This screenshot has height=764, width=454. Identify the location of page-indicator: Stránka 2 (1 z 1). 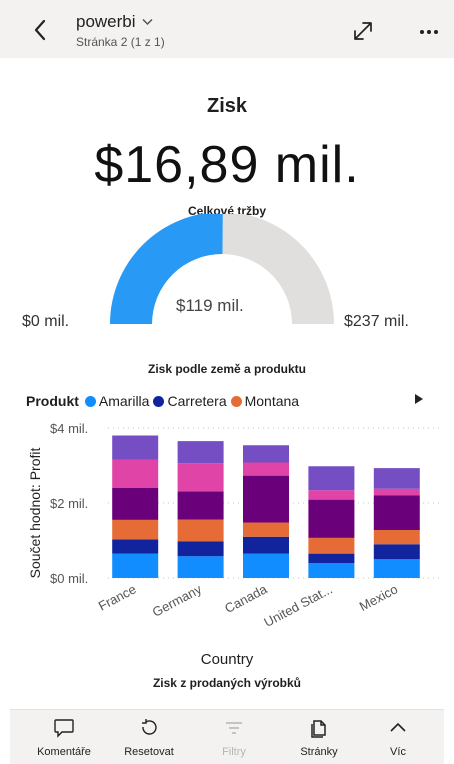
(120, 42).